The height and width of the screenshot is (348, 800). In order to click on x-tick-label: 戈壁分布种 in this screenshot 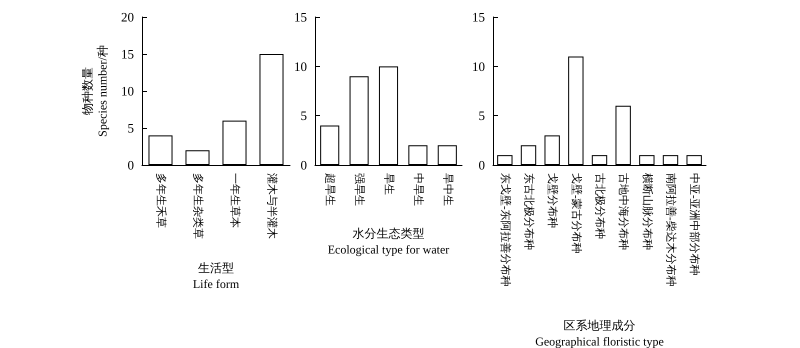, I will do `click(553, 200)`.